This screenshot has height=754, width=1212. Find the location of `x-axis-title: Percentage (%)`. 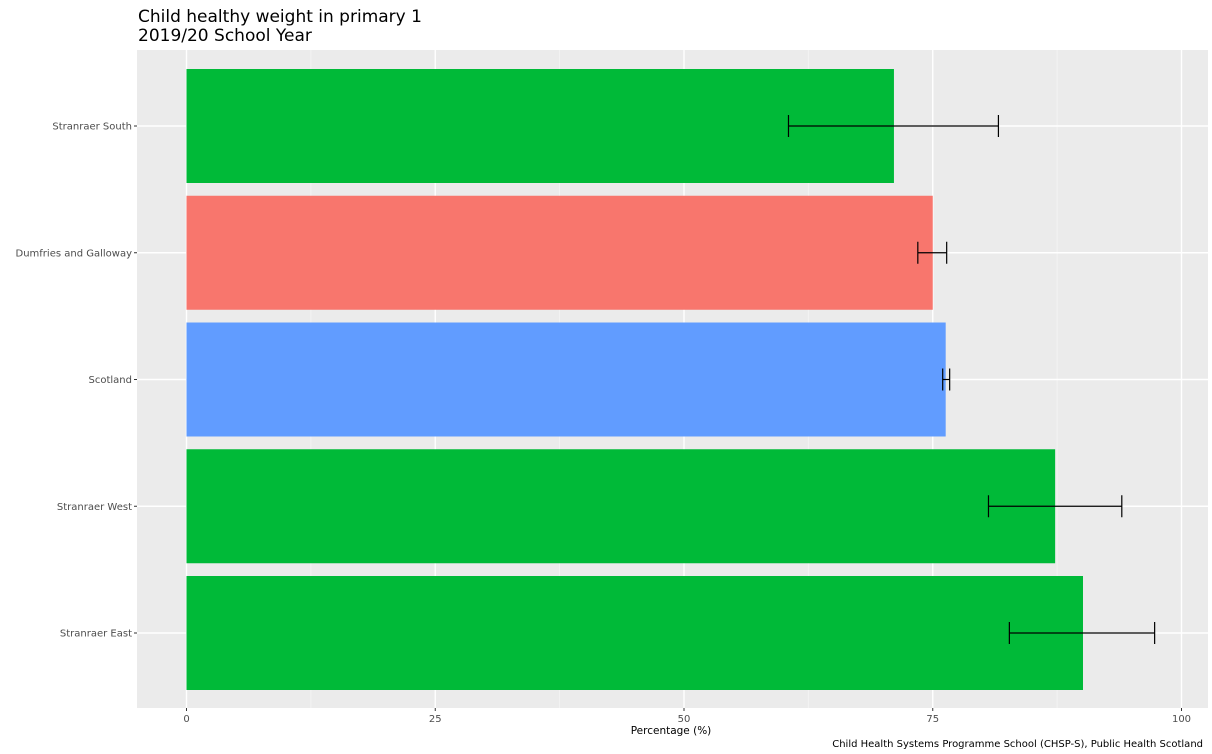

x-axis-title: Percentage (%) is located at coordinates (671, 731).